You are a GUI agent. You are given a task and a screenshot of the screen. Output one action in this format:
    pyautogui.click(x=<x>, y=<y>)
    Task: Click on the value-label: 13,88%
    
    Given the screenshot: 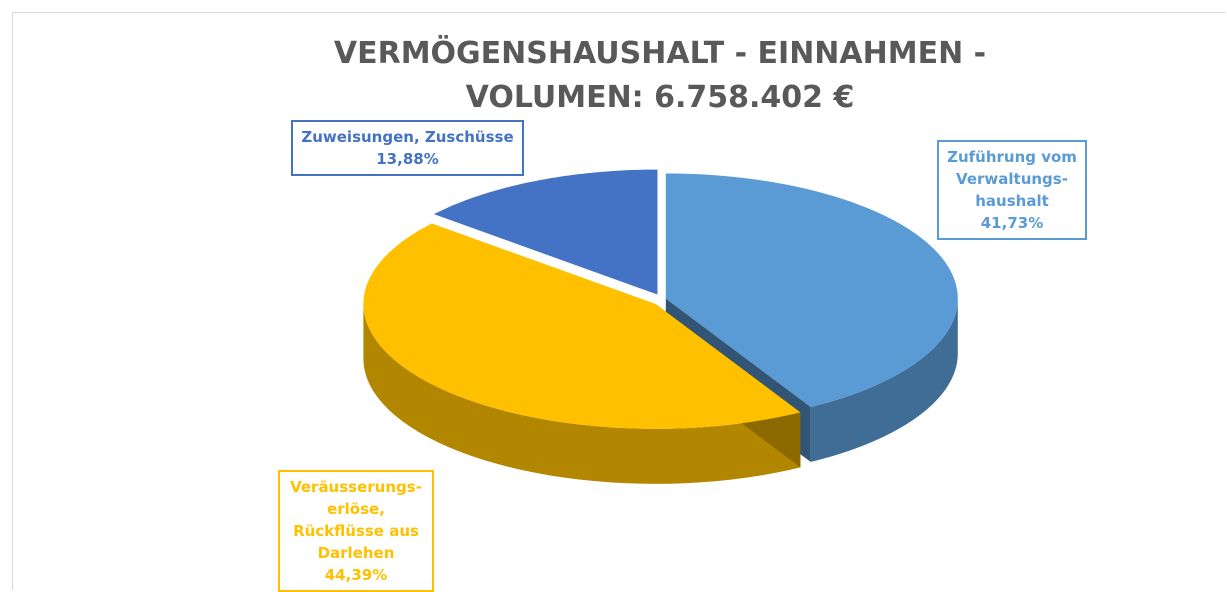 What is the action you would take?
    pyautogui.click(x=407, y=159)
    